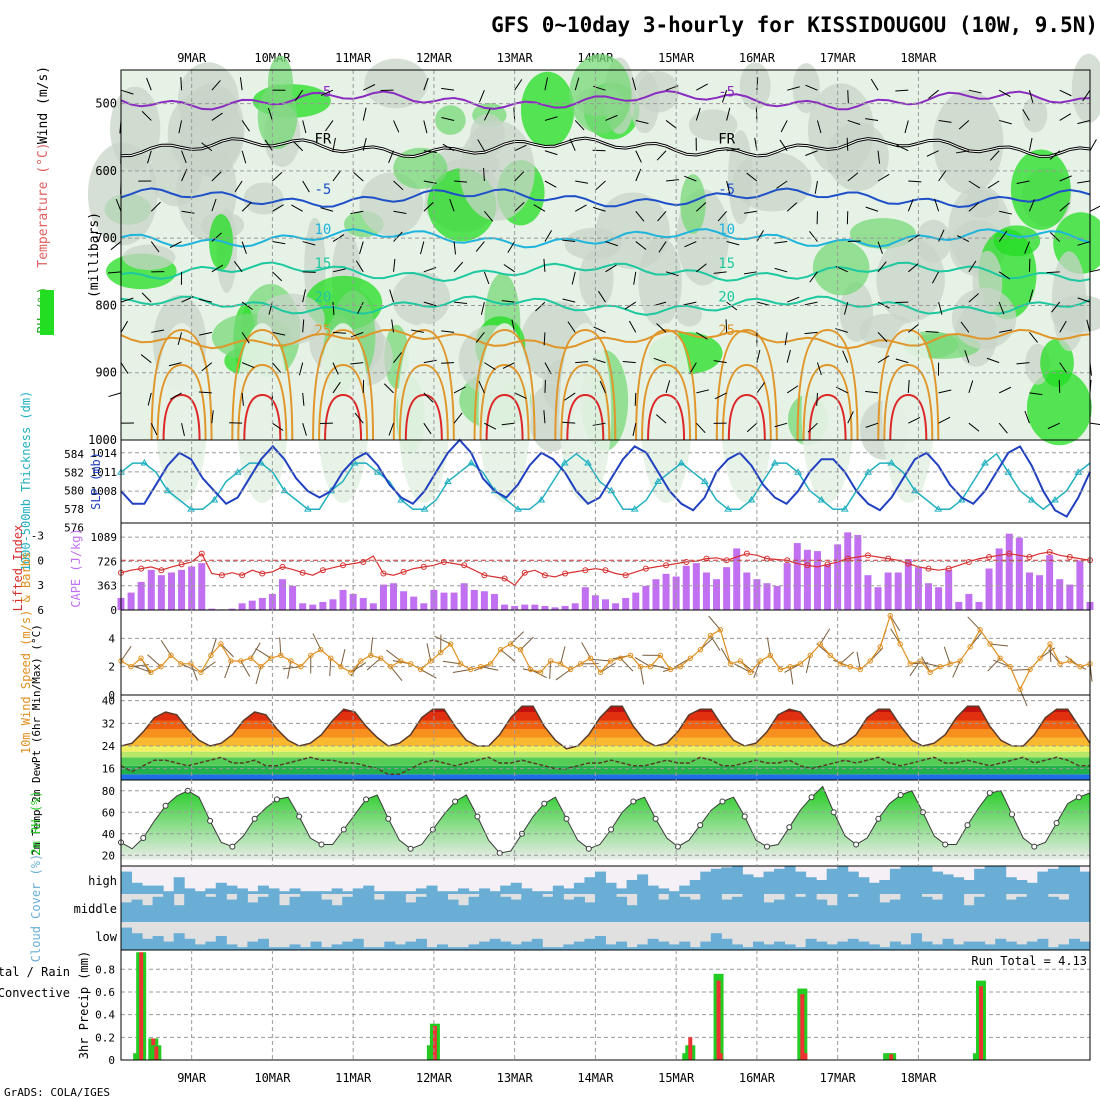 This screenshot has height=1100, width=1100. Describe the element at coordinates (94, 255) in the screenshot. I see `y-axis-label: (millibars)` at that location.